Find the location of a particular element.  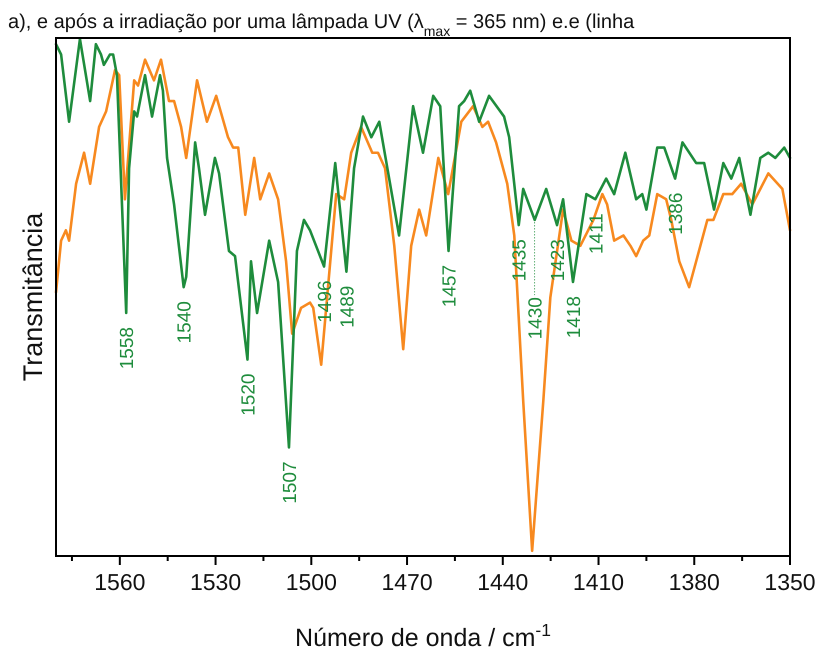

x-tick-label: 1560 is located at coordinates (120, 582).